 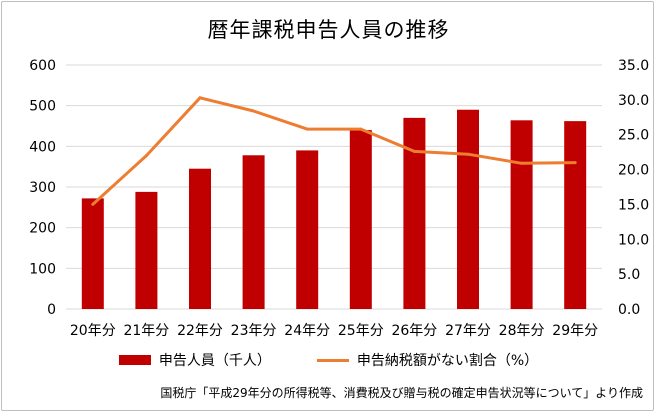 I want to click on legend-item-line: 申告納税額がない割合（%）, so click(x=427, y=360).